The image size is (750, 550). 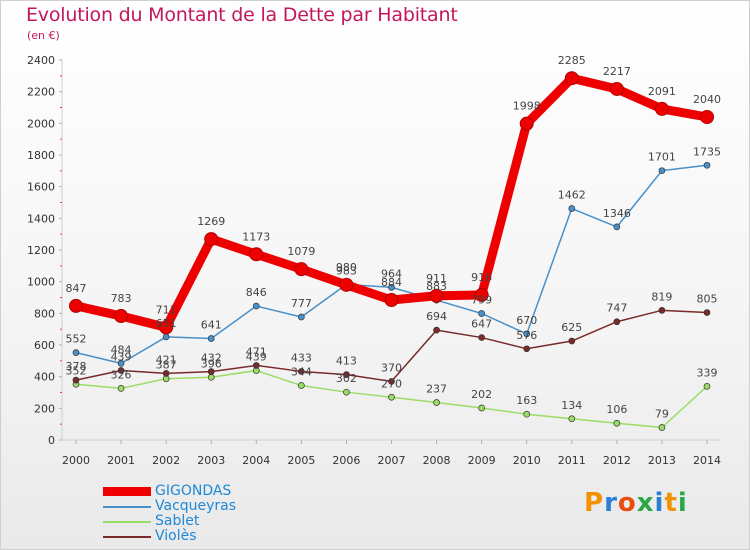 I want to click on y-tick-label: 2400, so click(x=41, y=60).